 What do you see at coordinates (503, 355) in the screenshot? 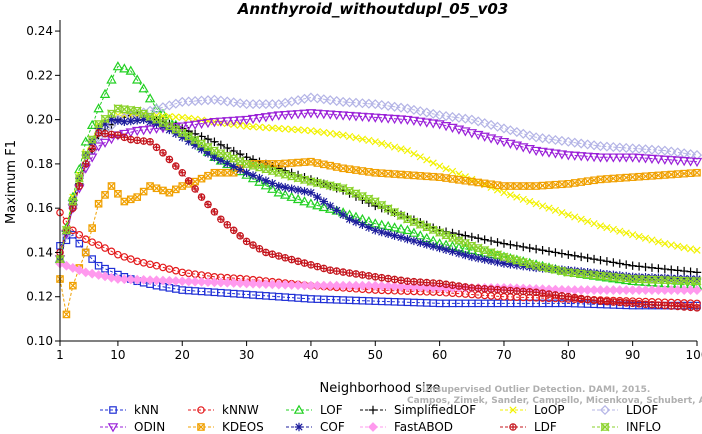
I see `x-tick-label: 70` at bounding box center [503, 355].